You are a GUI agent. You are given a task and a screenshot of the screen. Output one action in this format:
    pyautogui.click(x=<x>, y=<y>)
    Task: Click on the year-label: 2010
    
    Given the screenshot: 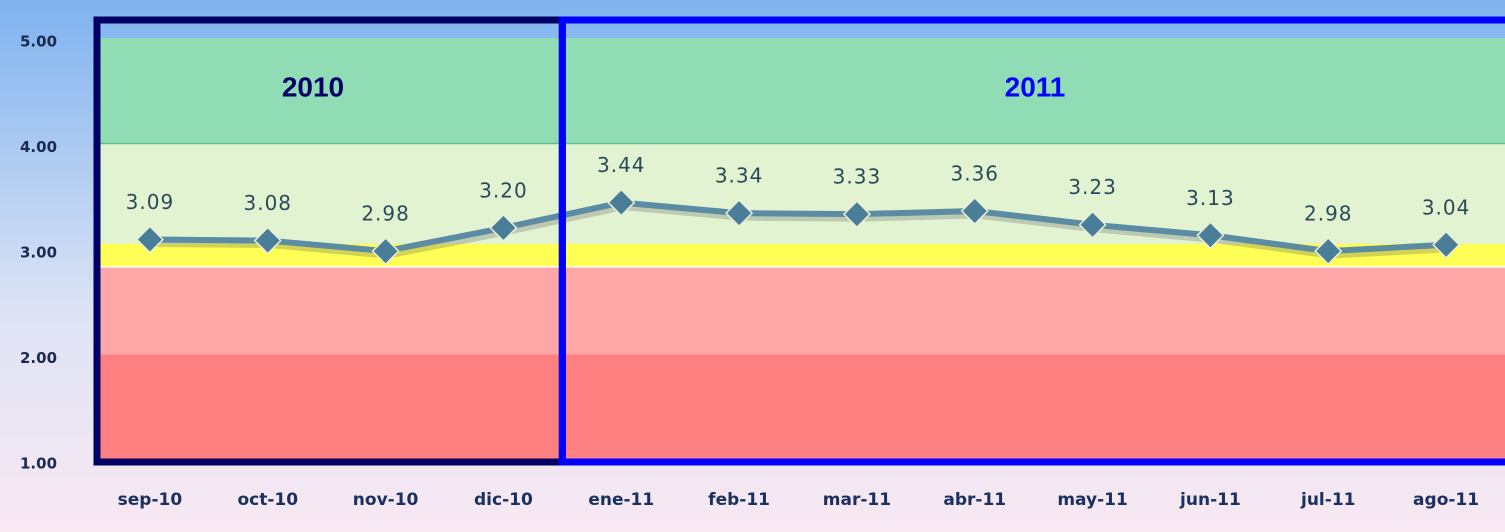 What is the action you would take?
    pyautogui.click(x=313, y=86)
    